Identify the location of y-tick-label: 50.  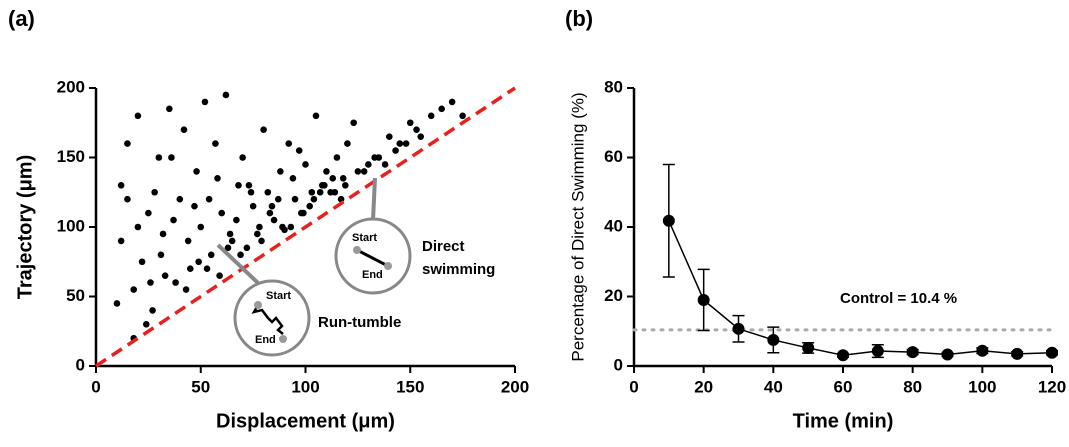
(75, 295).